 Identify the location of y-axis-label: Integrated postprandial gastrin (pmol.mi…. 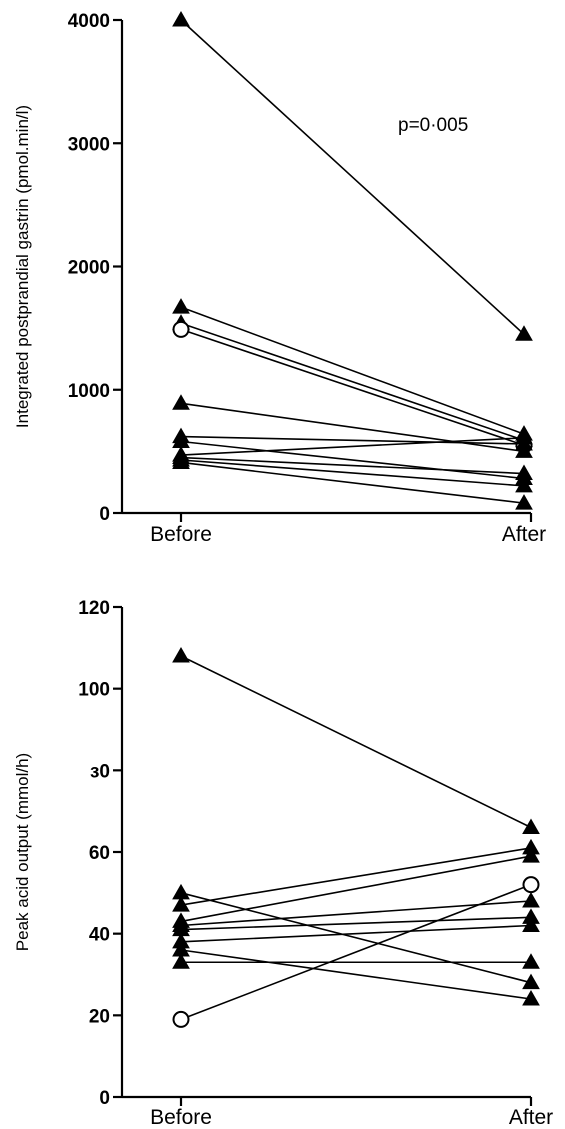
(22, 266).